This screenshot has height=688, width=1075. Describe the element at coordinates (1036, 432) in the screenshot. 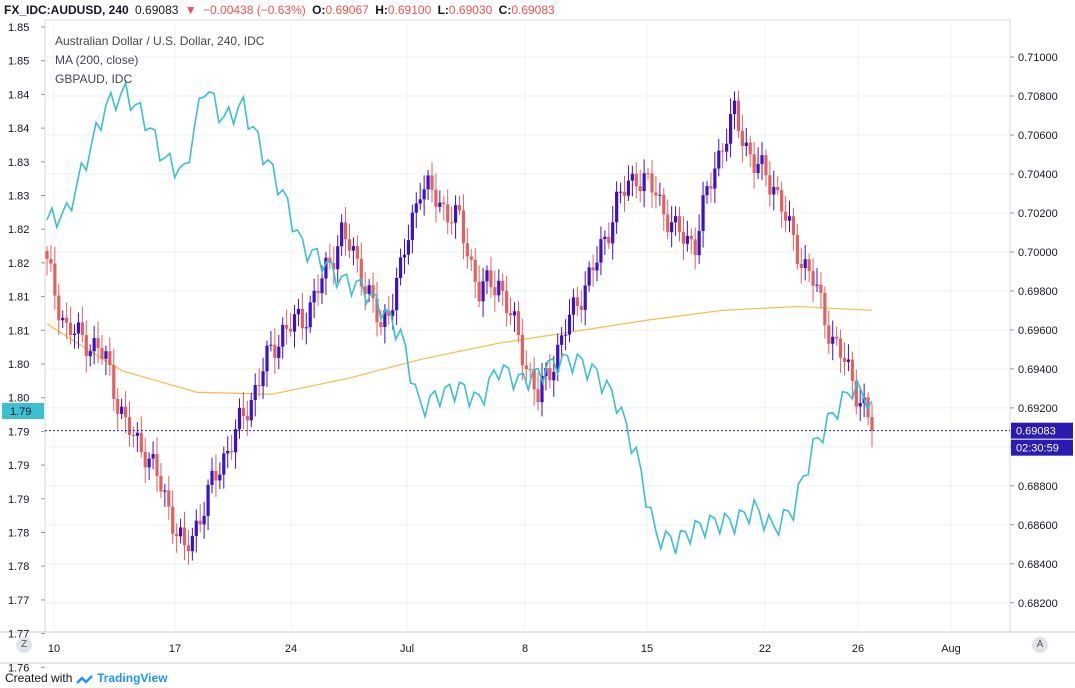

I see `last-price-label: 0.69083` at that location.